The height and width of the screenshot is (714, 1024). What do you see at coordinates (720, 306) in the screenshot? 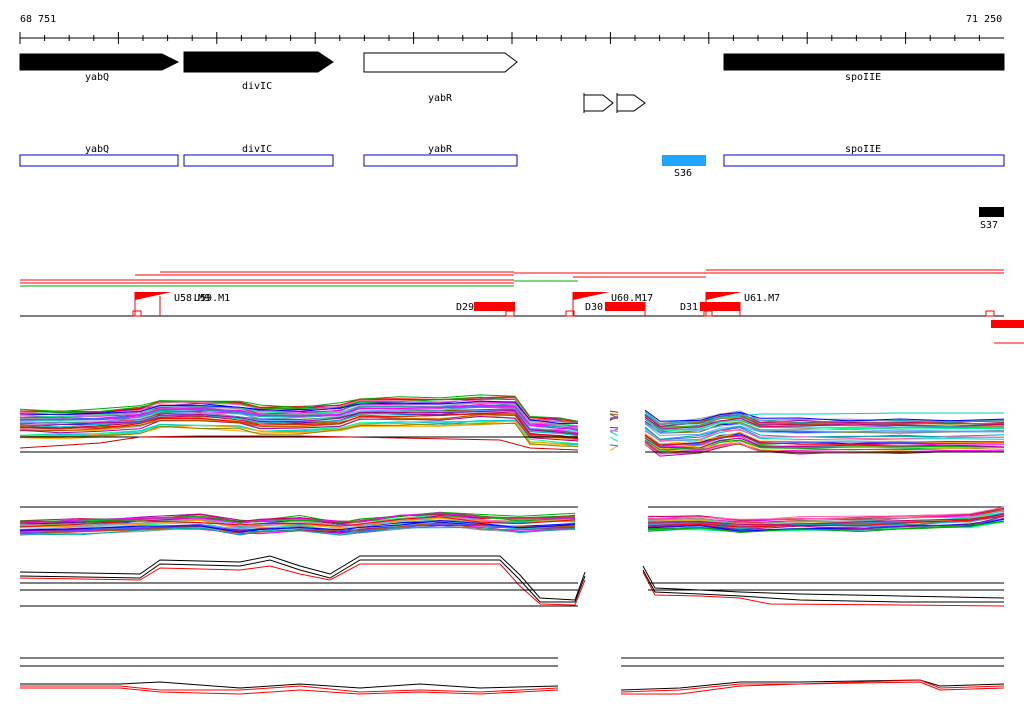
I see `feature-block-D31` at bounding box center [720, 306].